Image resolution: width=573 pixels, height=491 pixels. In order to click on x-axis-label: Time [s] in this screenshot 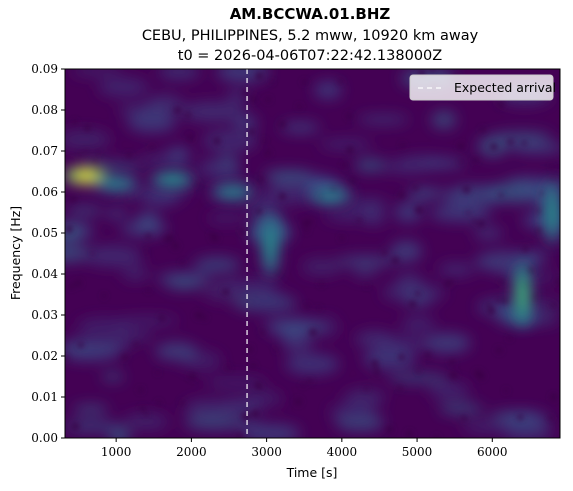, I will do `click(312, 472)`.